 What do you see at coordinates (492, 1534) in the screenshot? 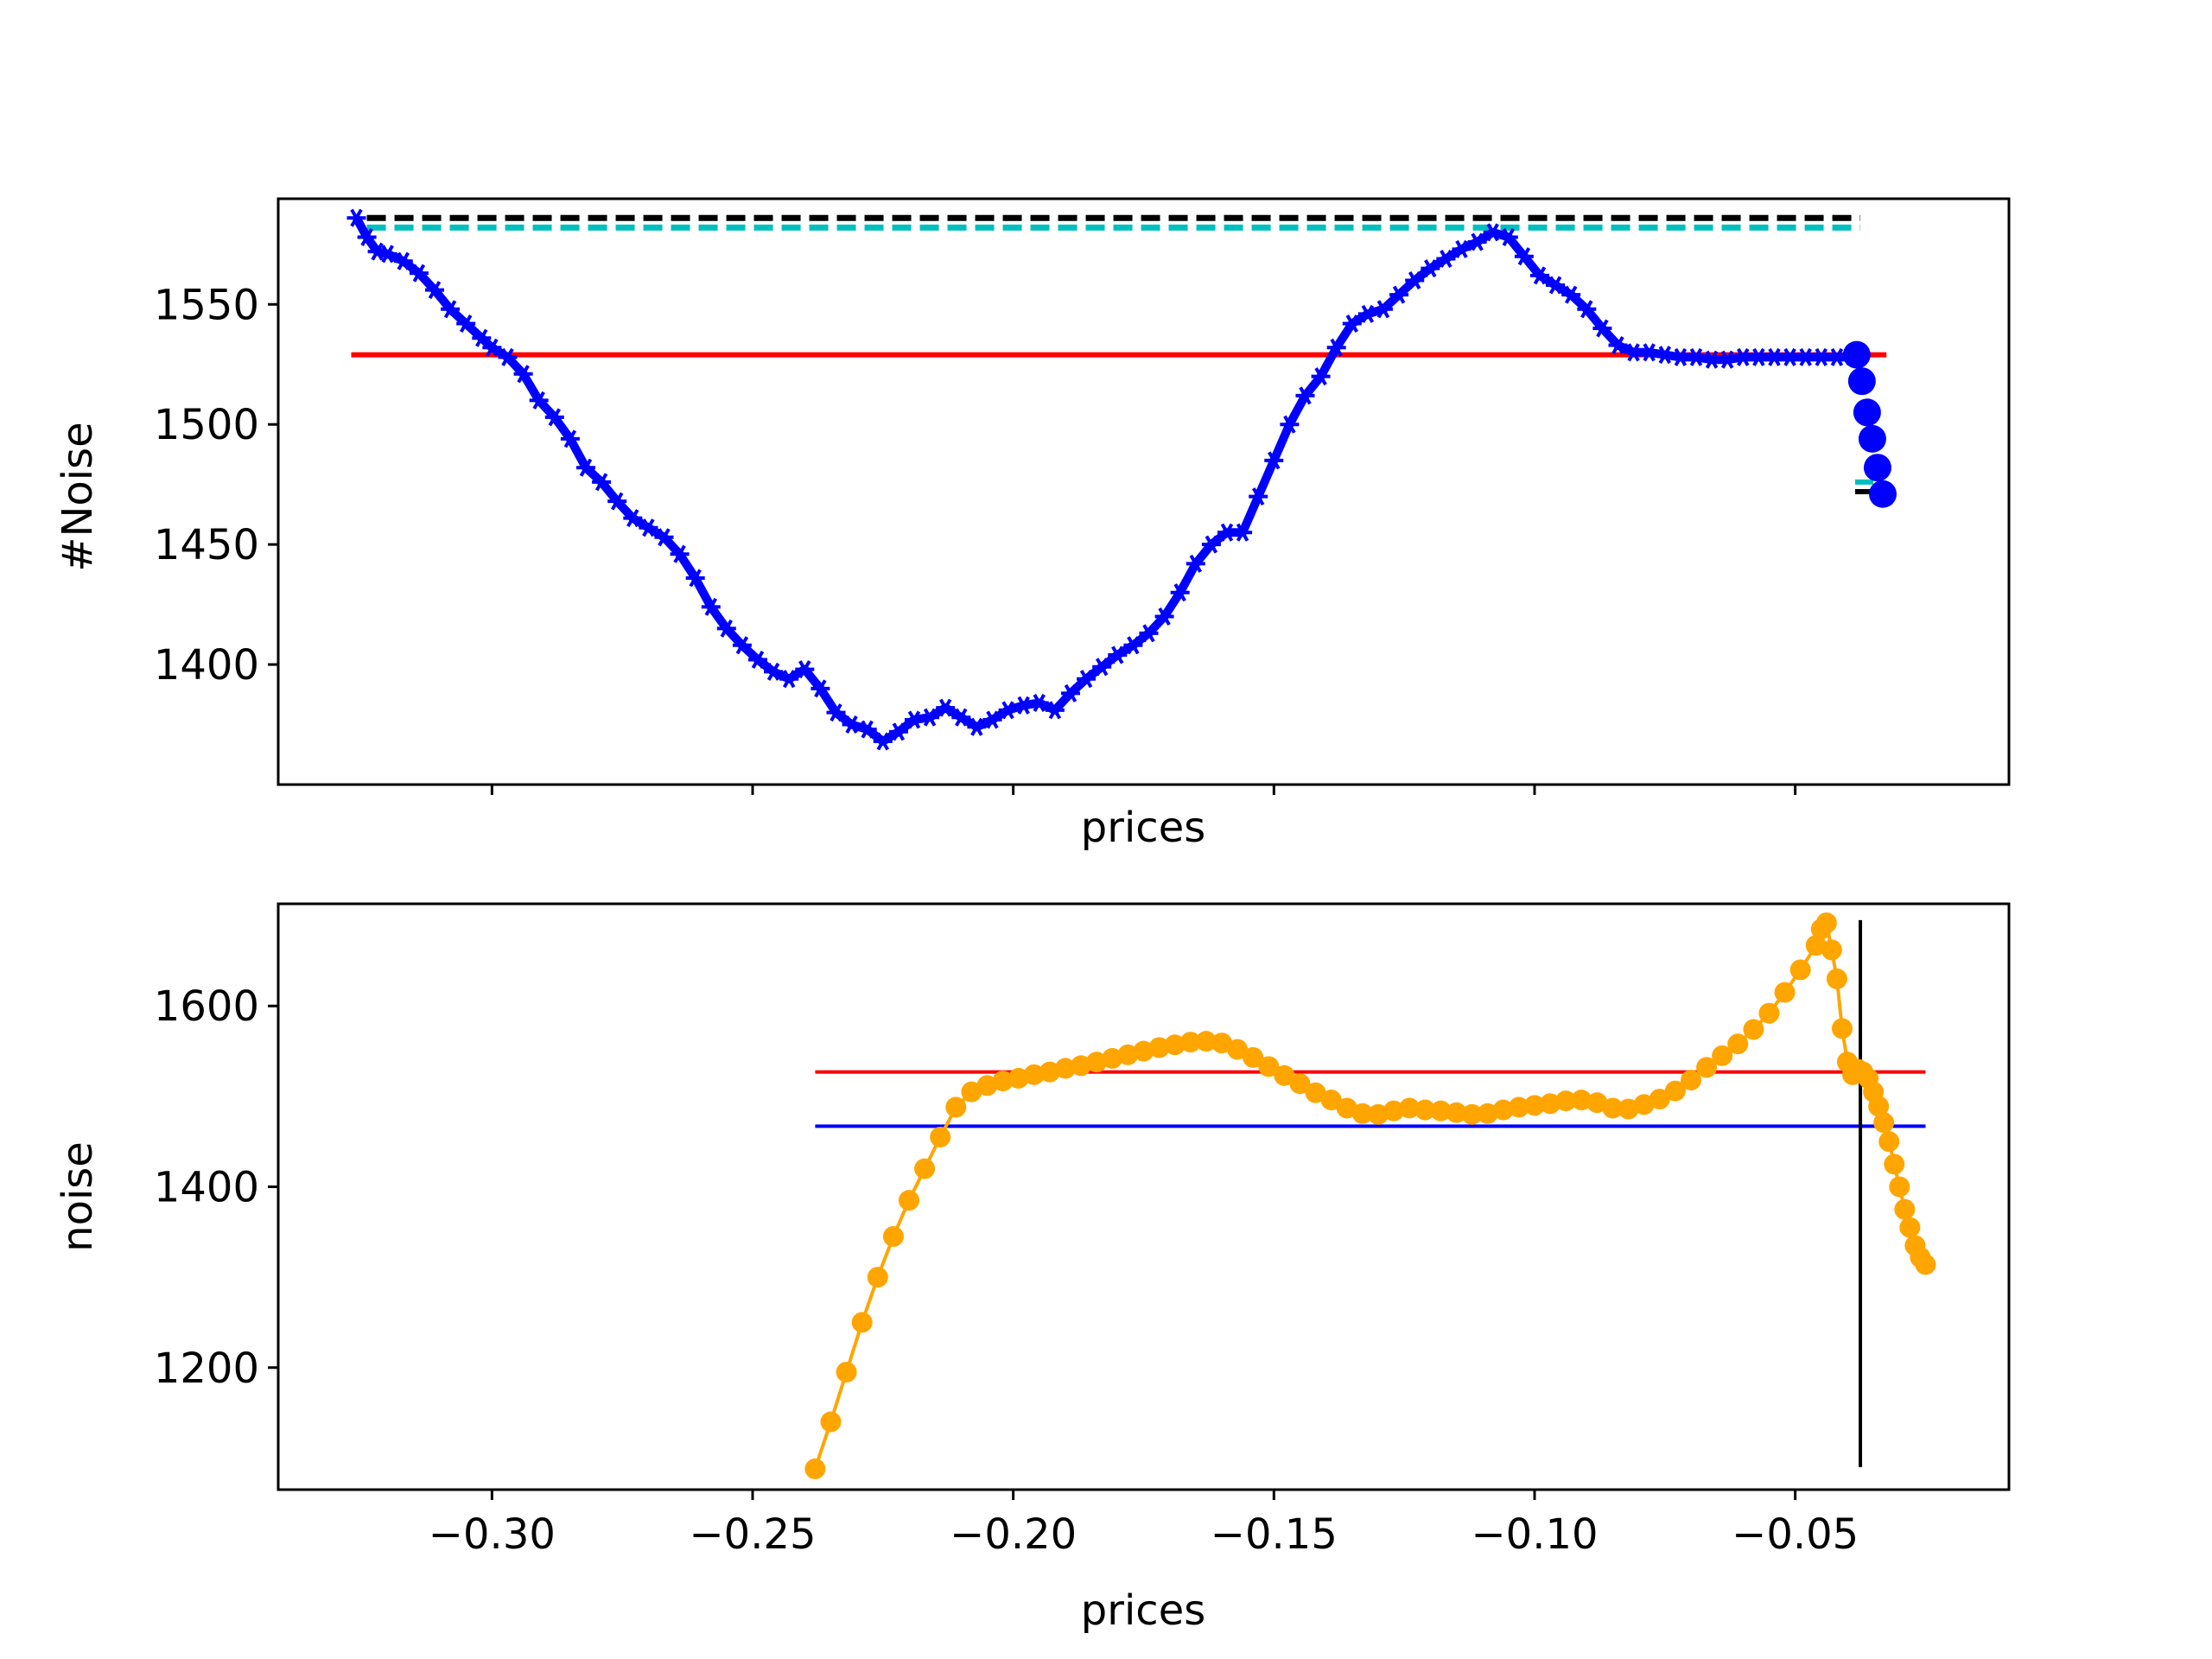
I see `bottom-x-tick-label: −0.30` at bounding box center [492, 1534].